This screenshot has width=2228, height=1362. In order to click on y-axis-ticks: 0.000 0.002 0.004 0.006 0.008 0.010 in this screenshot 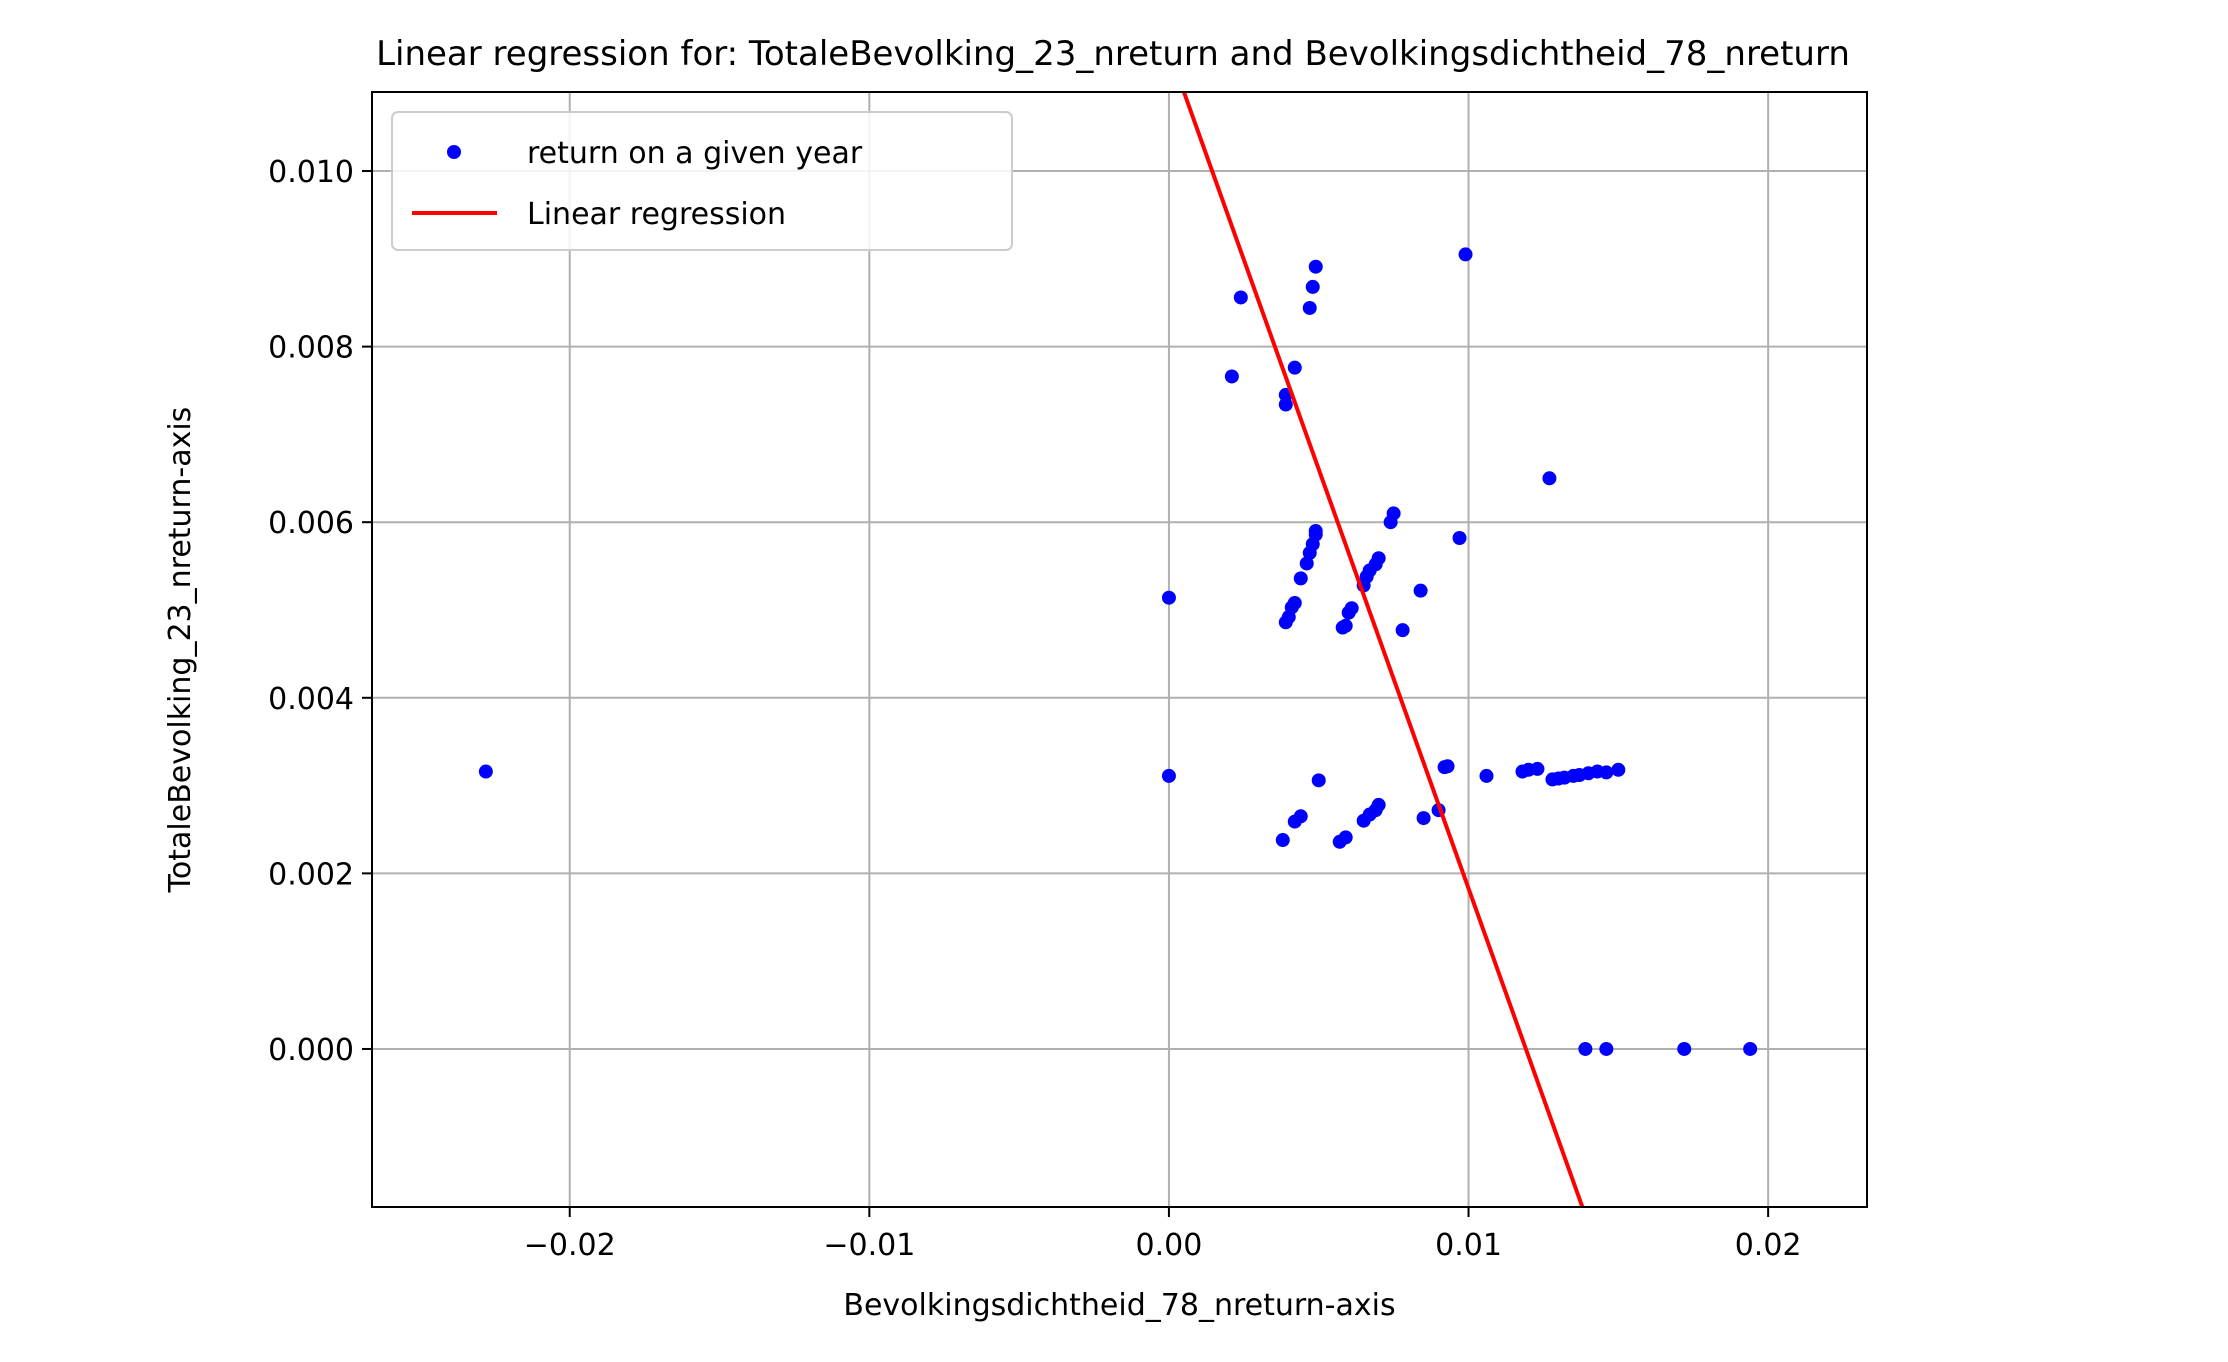, I will do `click(320, 611)`.